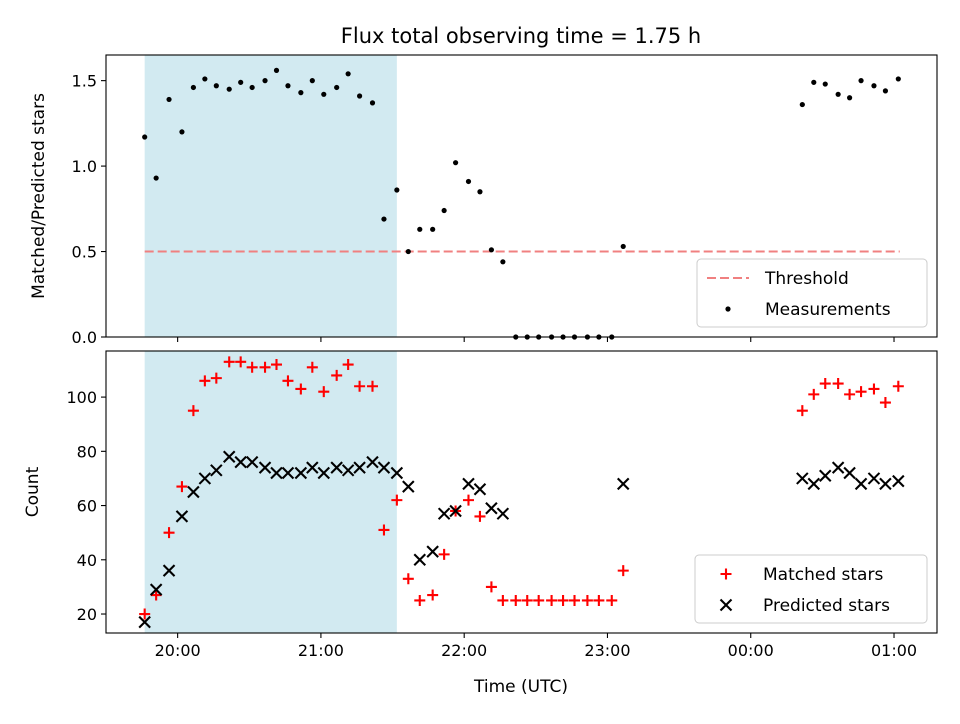  I want to click on legend: Matched stars Predicted stars, so click(811, 589).